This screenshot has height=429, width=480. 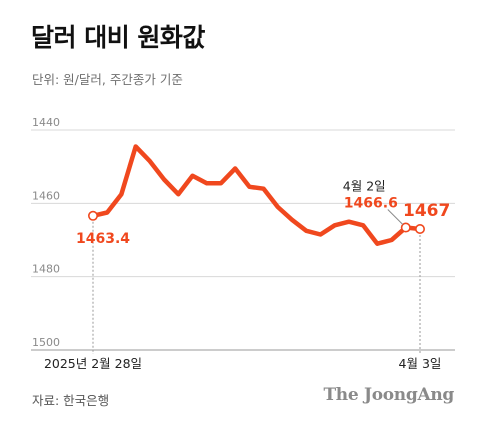 I want to click on end-value-label: 1467, so click(x=426, y=211).